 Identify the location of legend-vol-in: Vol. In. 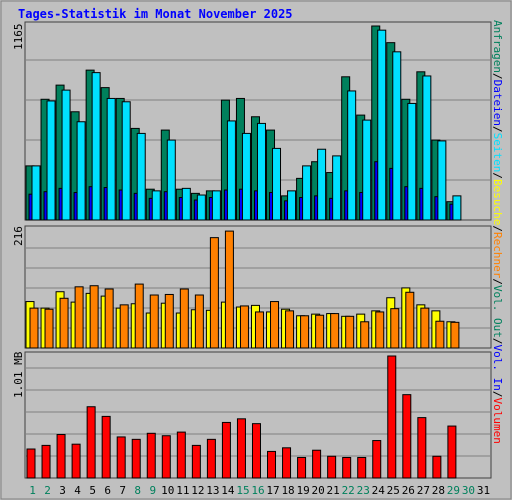
(497, 367).